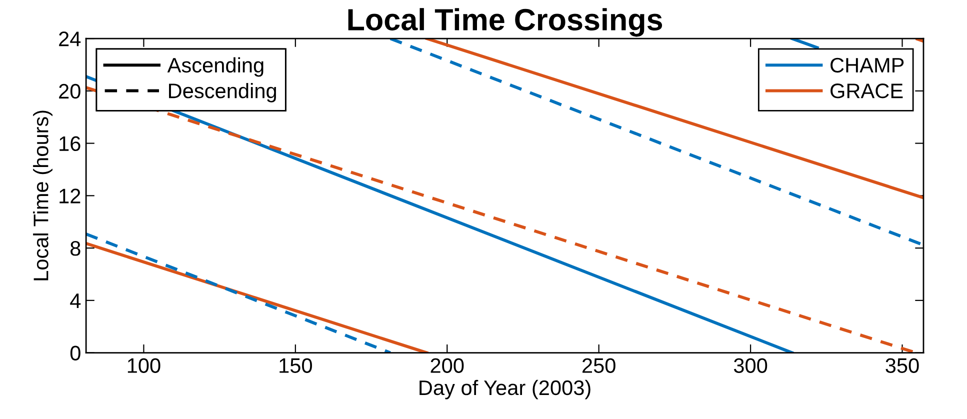  Describe the element at coordinates (70, 39) in the screenshot. I see `y-tick-label: 24` at that location.